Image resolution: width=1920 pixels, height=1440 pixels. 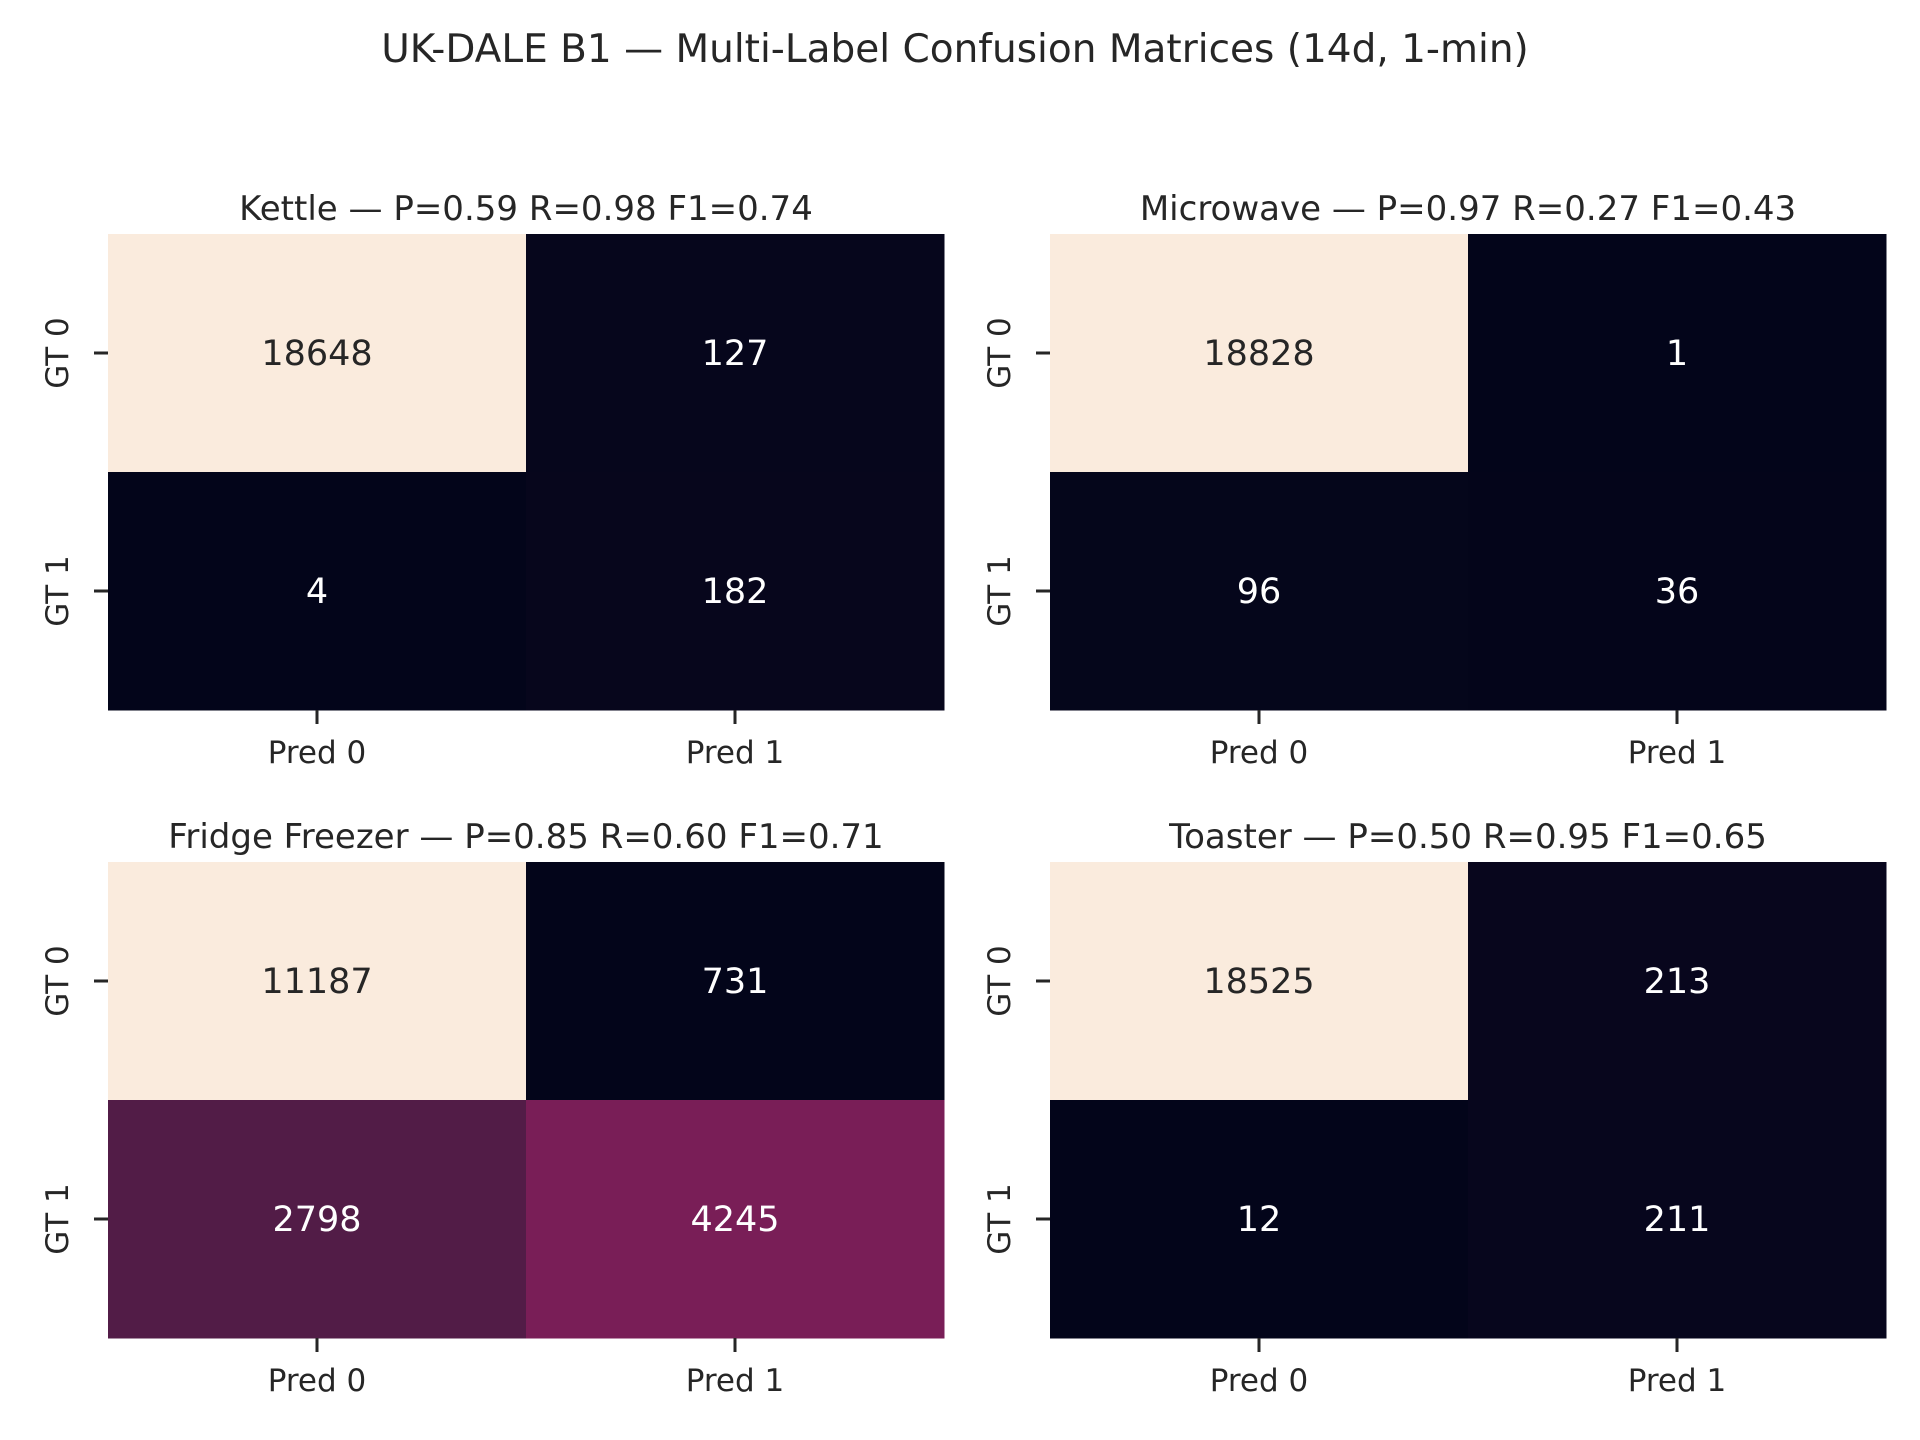 I want to click on cell-value-label: 96, so click(x=1259, y=592).